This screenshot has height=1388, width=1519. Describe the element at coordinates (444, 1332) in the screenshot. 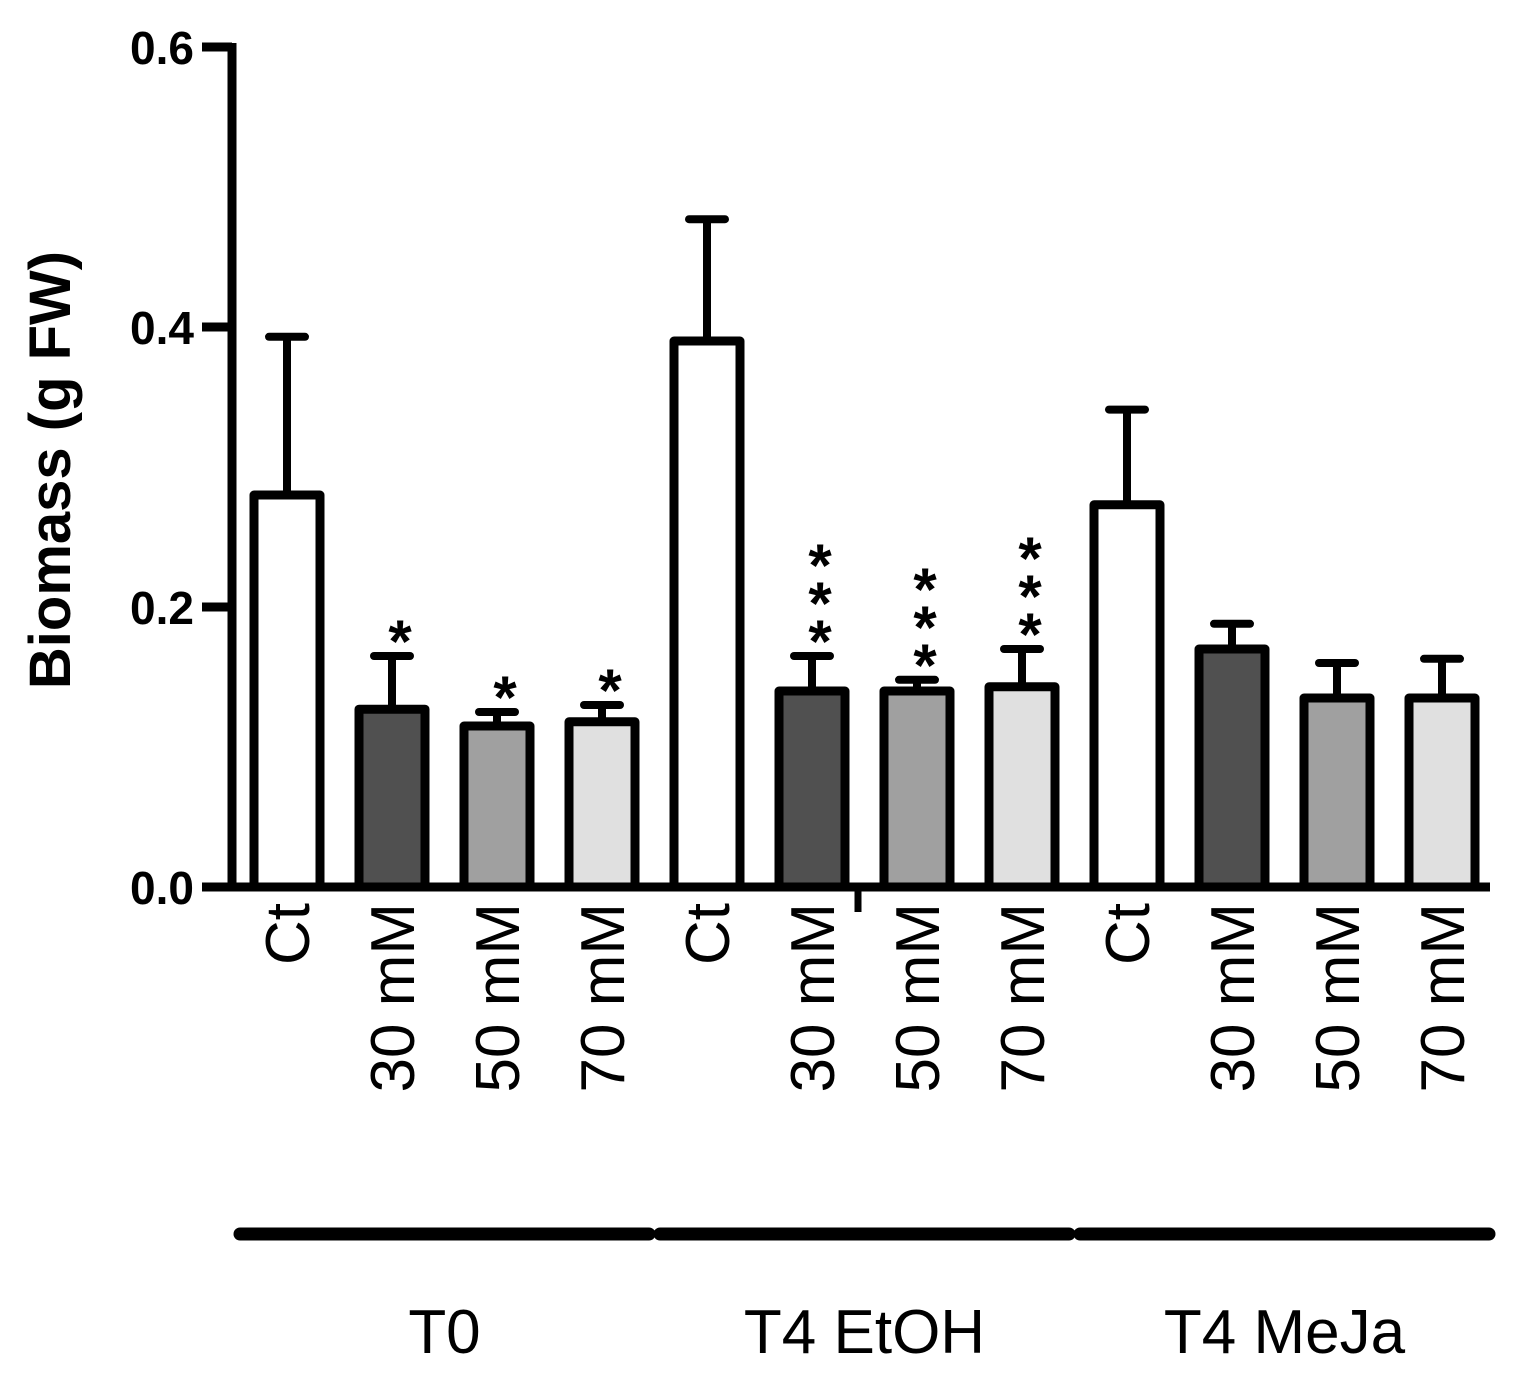

I see `group-label: T0` at that location.